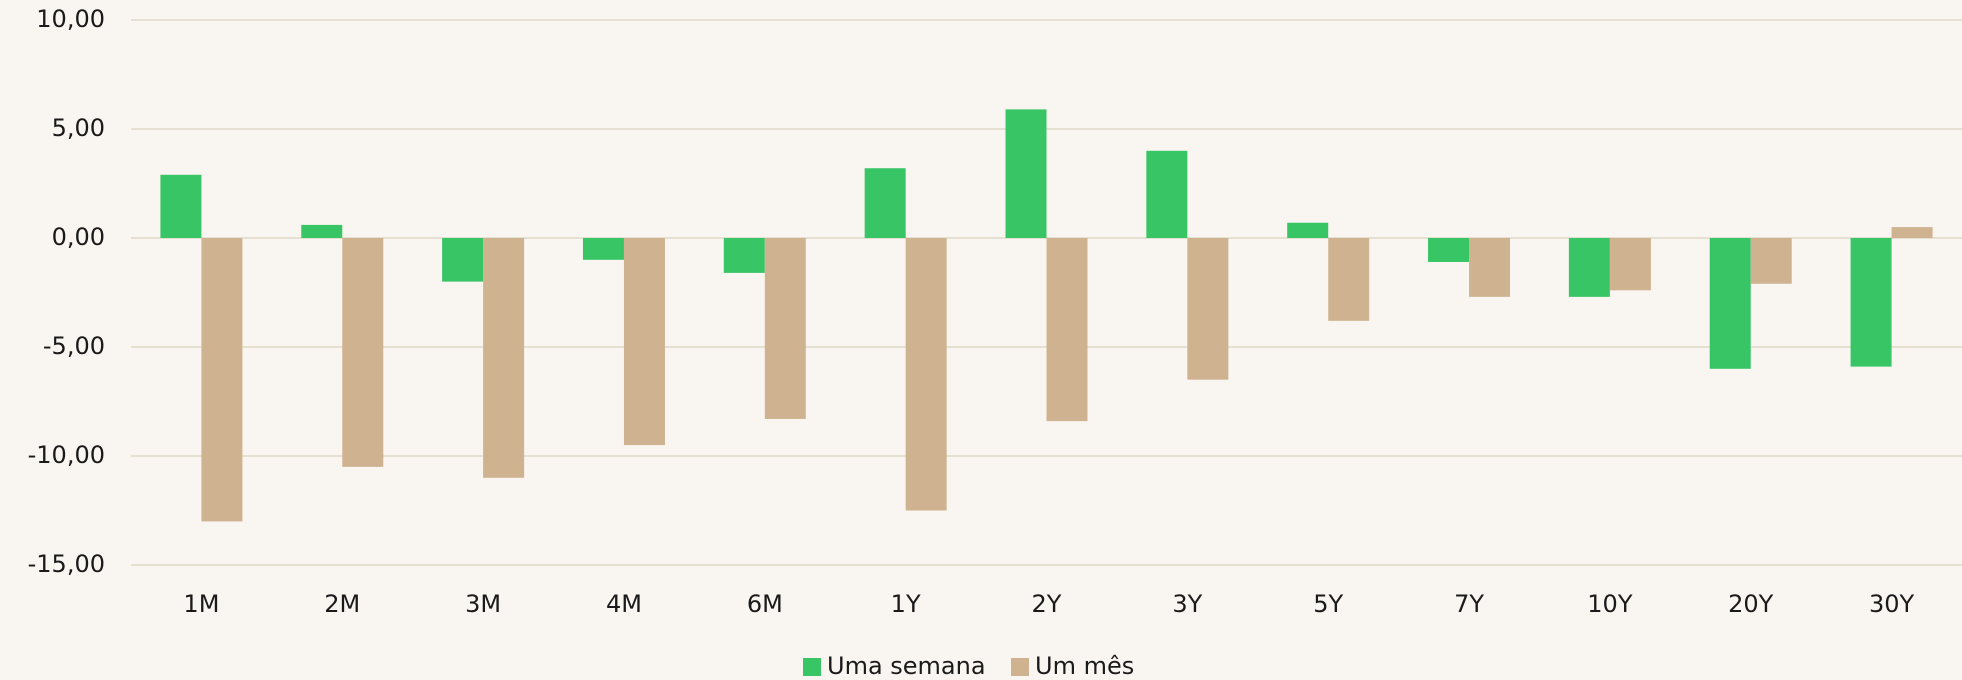  What do you see at coordinates (342, 604) in the screenshot?
I see `x-tick-label: 2M` at bounding box center [342, 604].